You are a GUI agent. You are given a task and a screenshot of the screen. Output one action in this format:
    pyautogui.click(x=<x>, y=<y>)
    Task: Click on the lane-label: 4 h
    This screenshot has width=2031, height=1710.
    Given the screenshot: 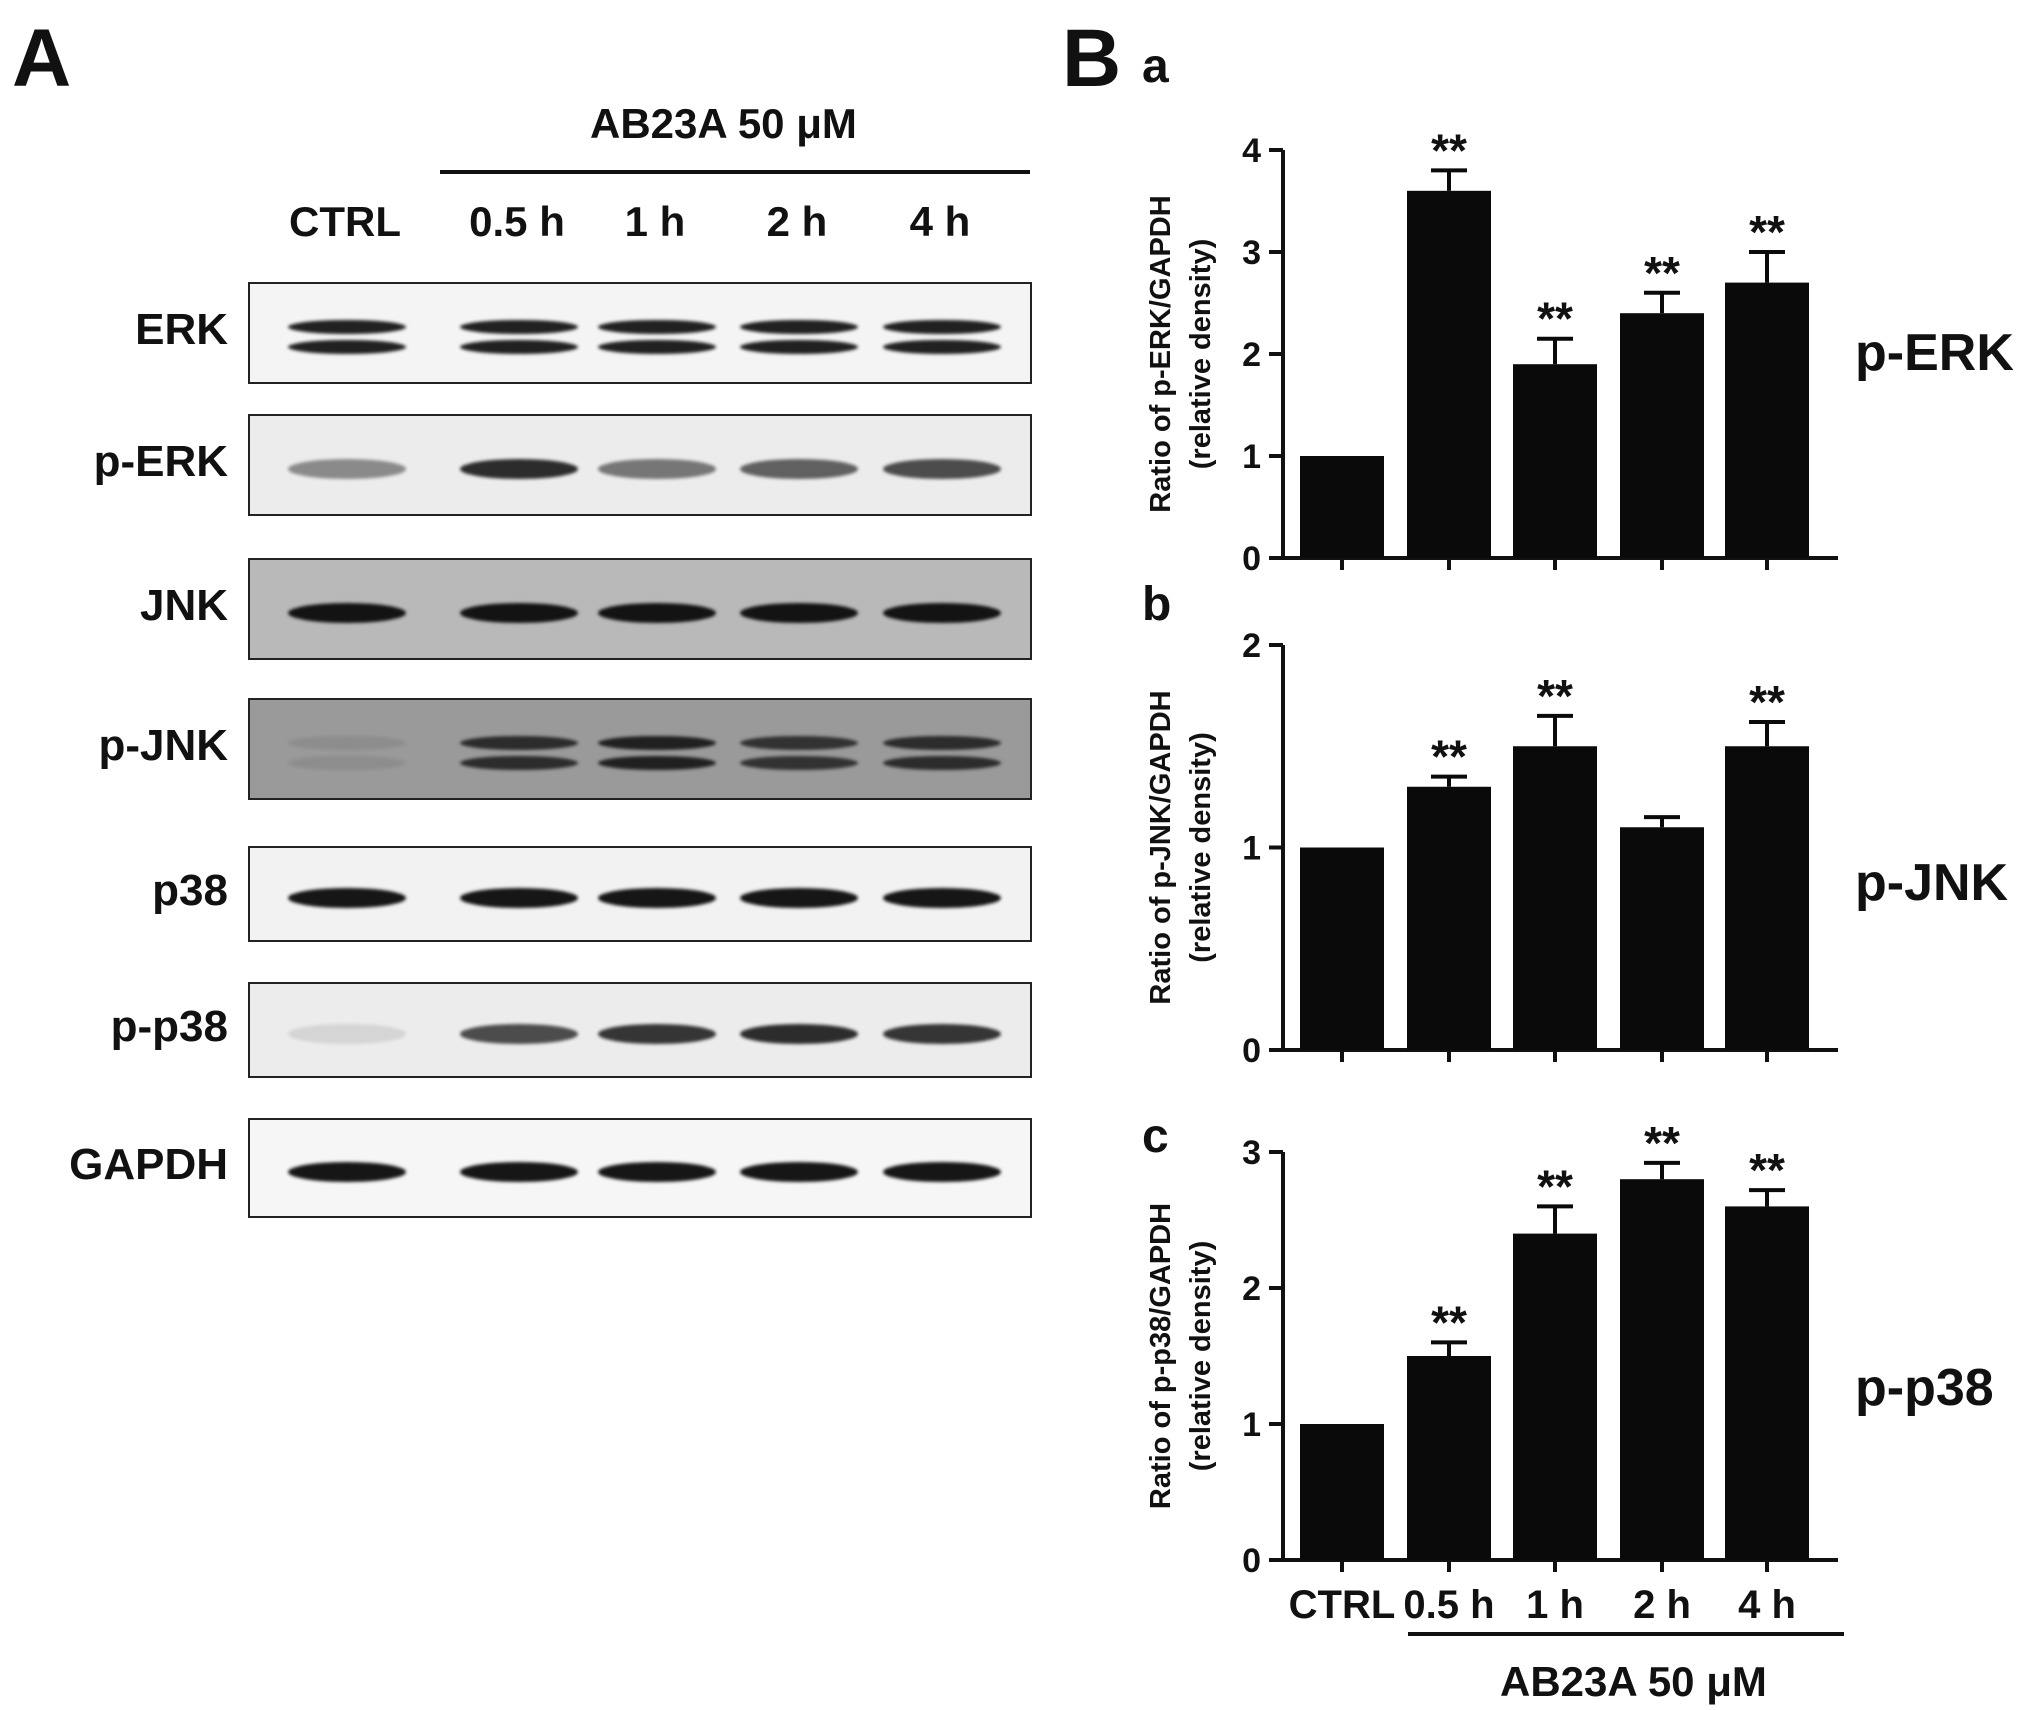 What is the action you would take?
    pyautogui.click(x=940, y=221)
    